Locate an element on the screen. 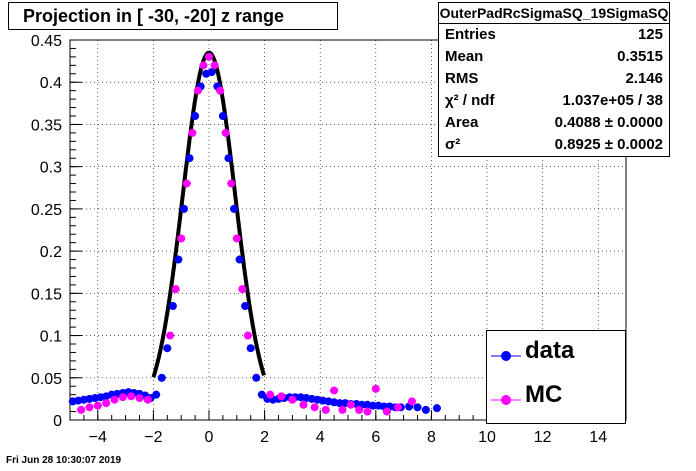  x-tick-label: 4 is located at coordinates (320, 437).